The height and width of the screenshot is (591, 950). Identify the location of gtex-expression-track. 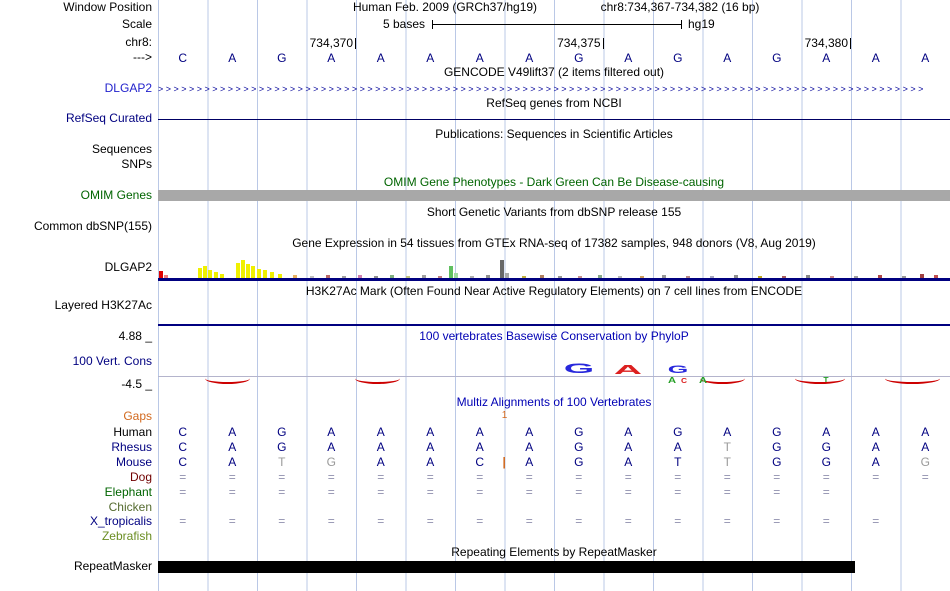
(554, 265).